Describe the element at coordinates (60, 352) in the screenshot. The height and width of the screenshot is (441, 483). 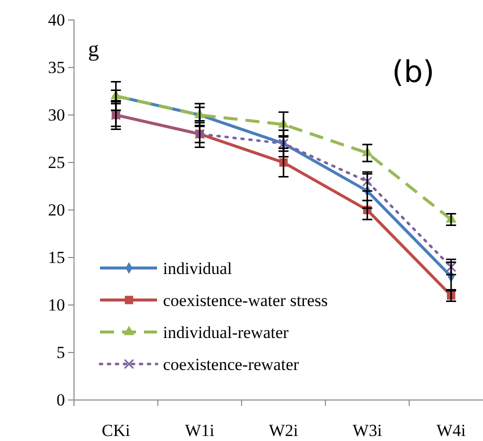
I see `y-tick-label: 5` at that location.